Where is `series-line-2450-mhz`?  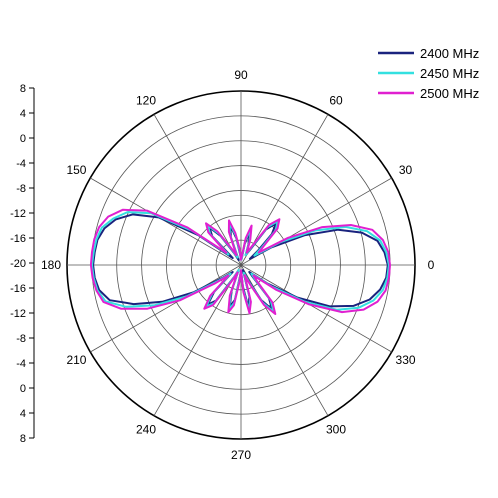 series-line-2450-mhz is located at coordinates (240, 262).